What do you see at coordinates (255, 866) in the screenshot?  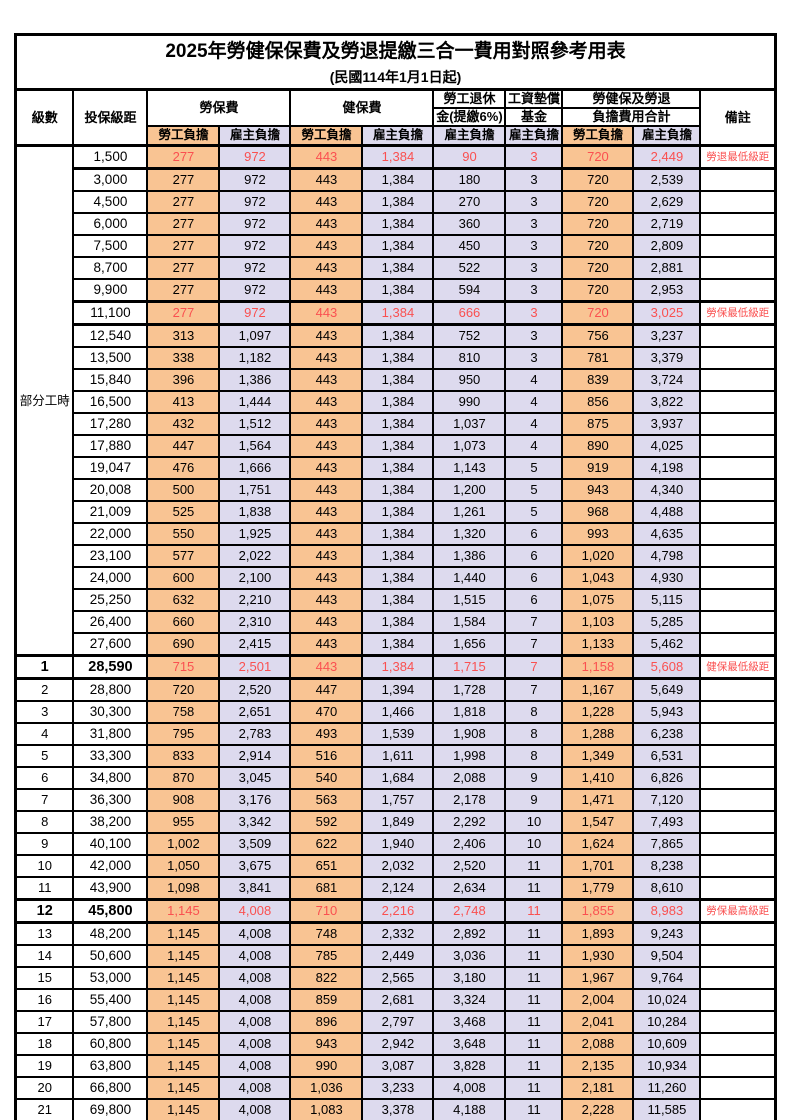 I see `cell-labor-ins-employer: 3,675` at bounding box center [255, 866].